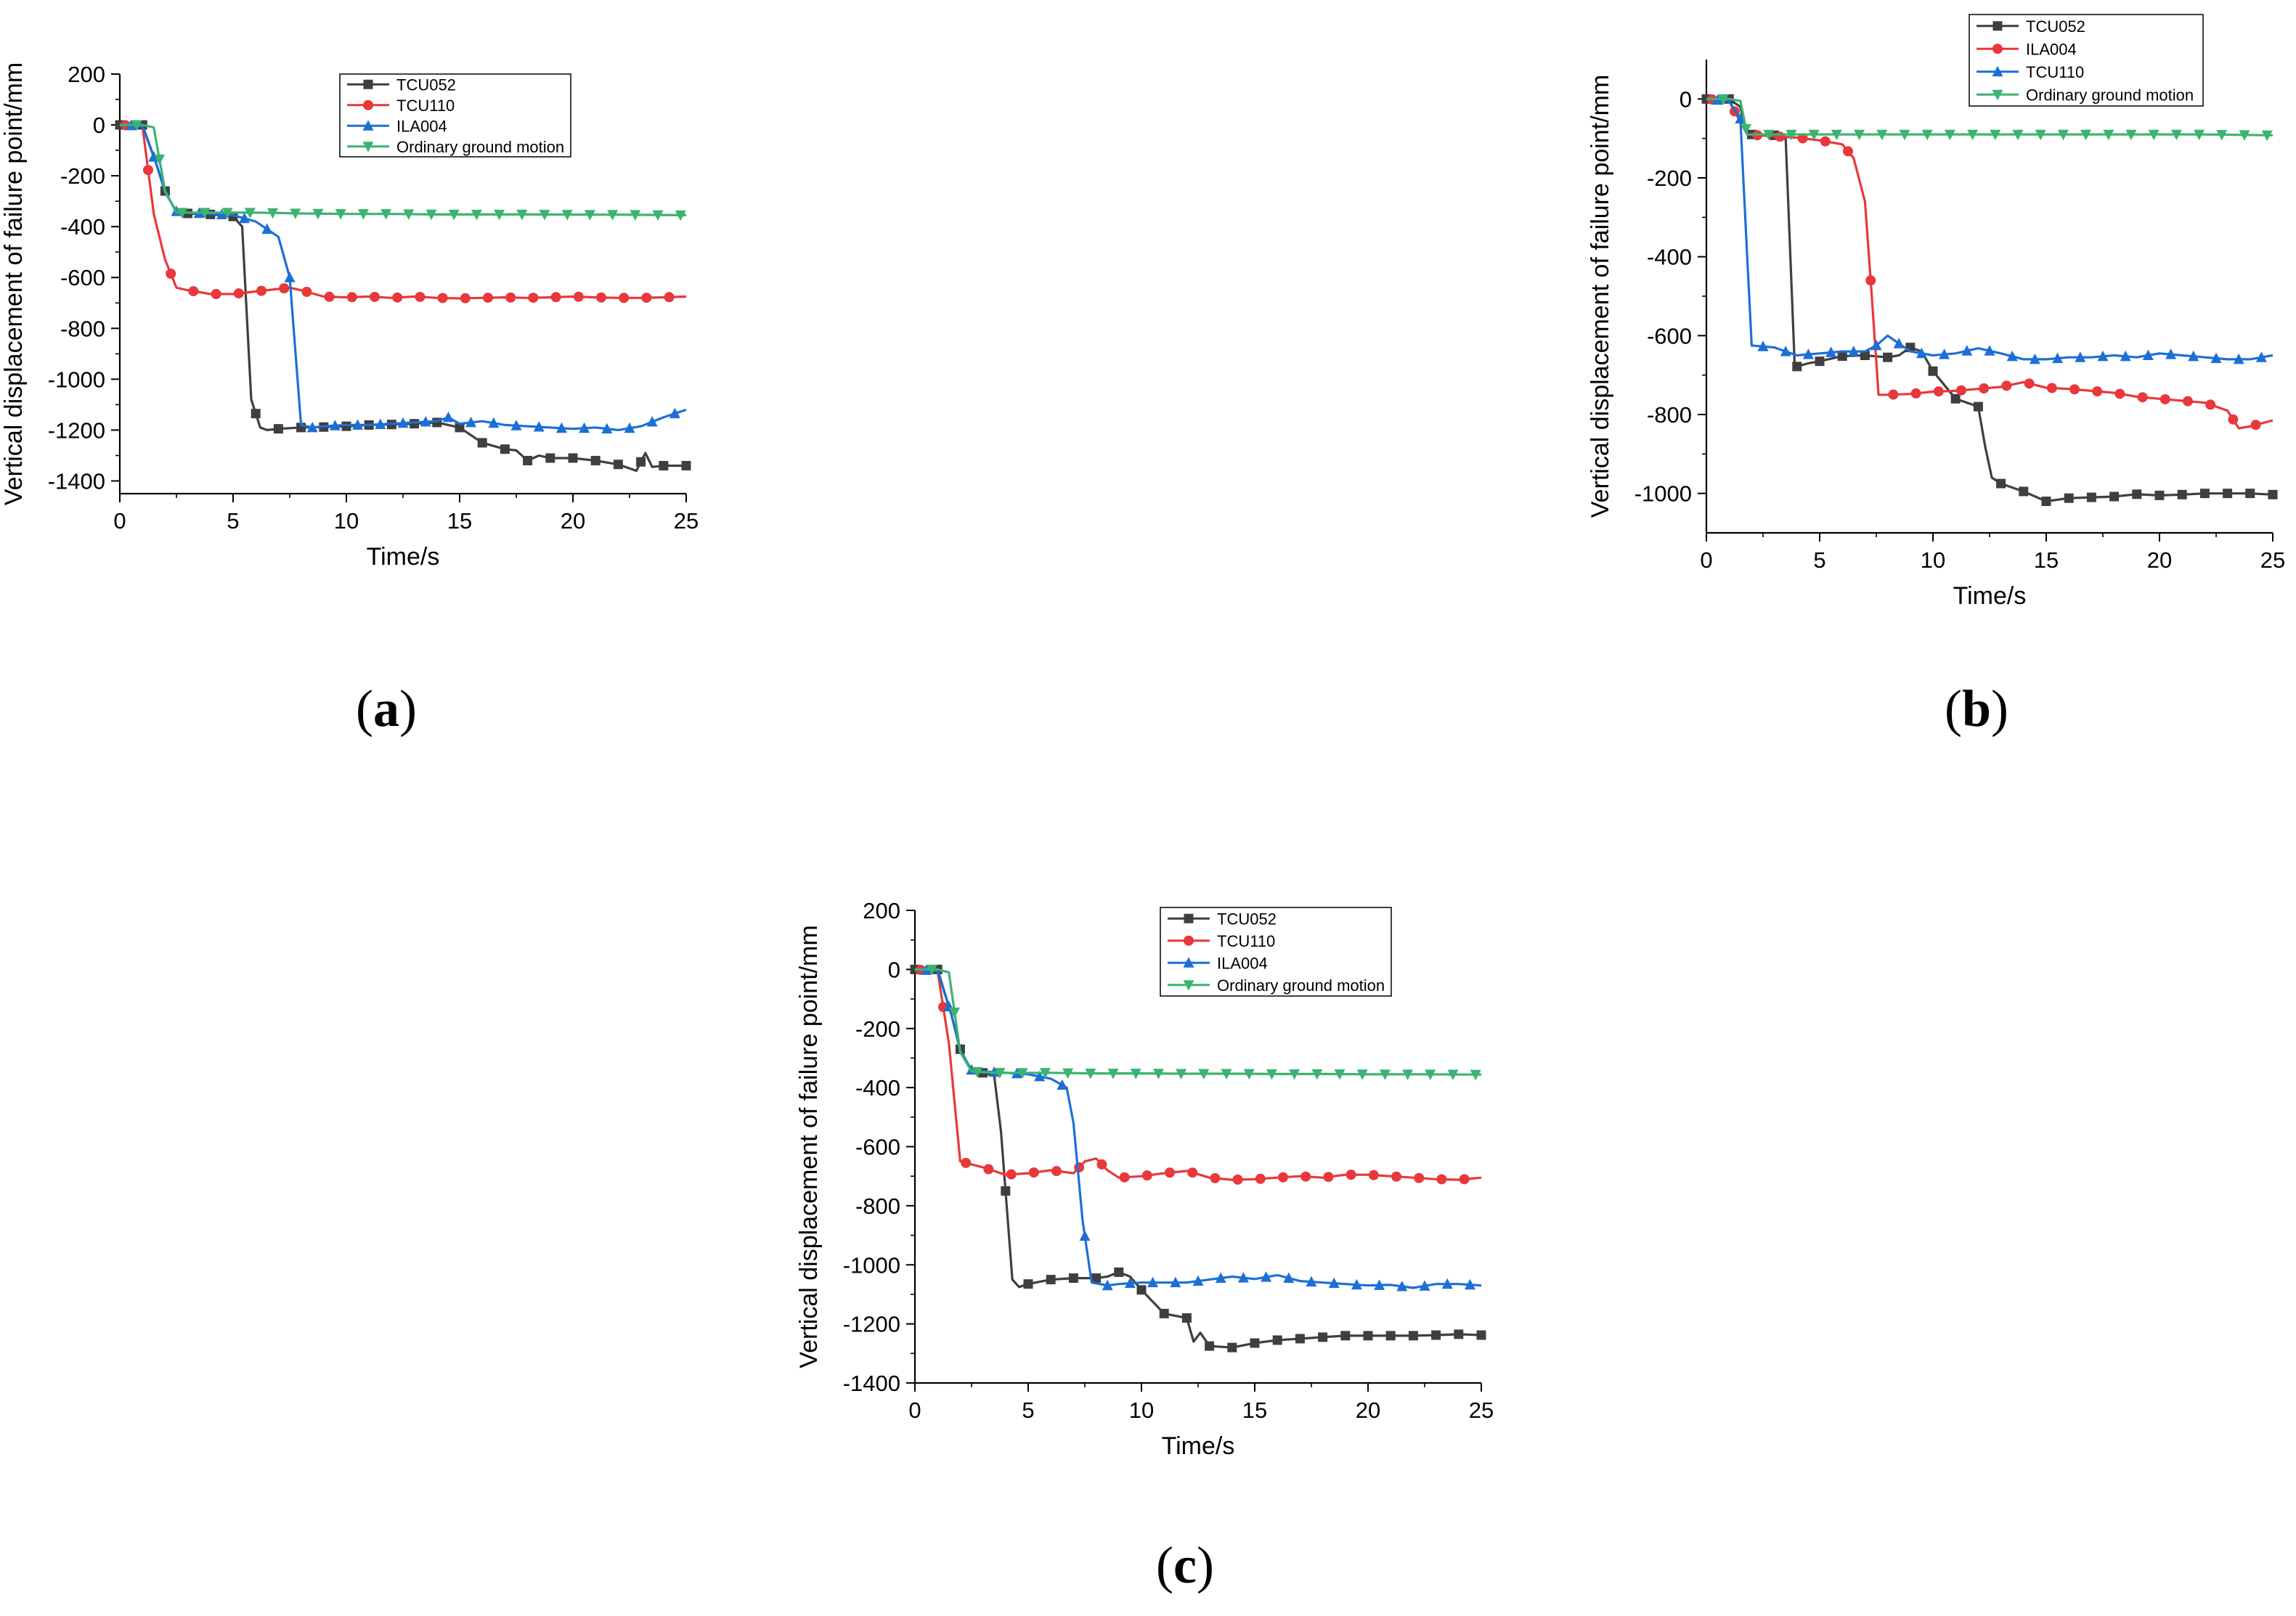 The width and height of the screenshot is (2296, 1616). Describe the element at coordinates (871, 1383) in the screenshot. I see `y-tick-label: -1400` at that location.